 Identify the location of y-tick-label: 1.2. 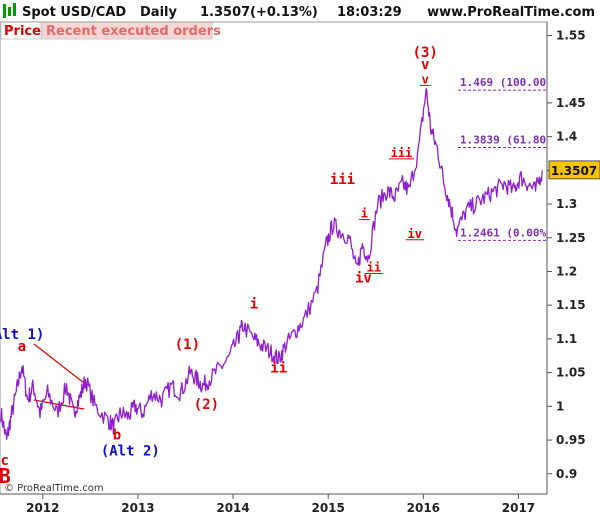
(566, 271).